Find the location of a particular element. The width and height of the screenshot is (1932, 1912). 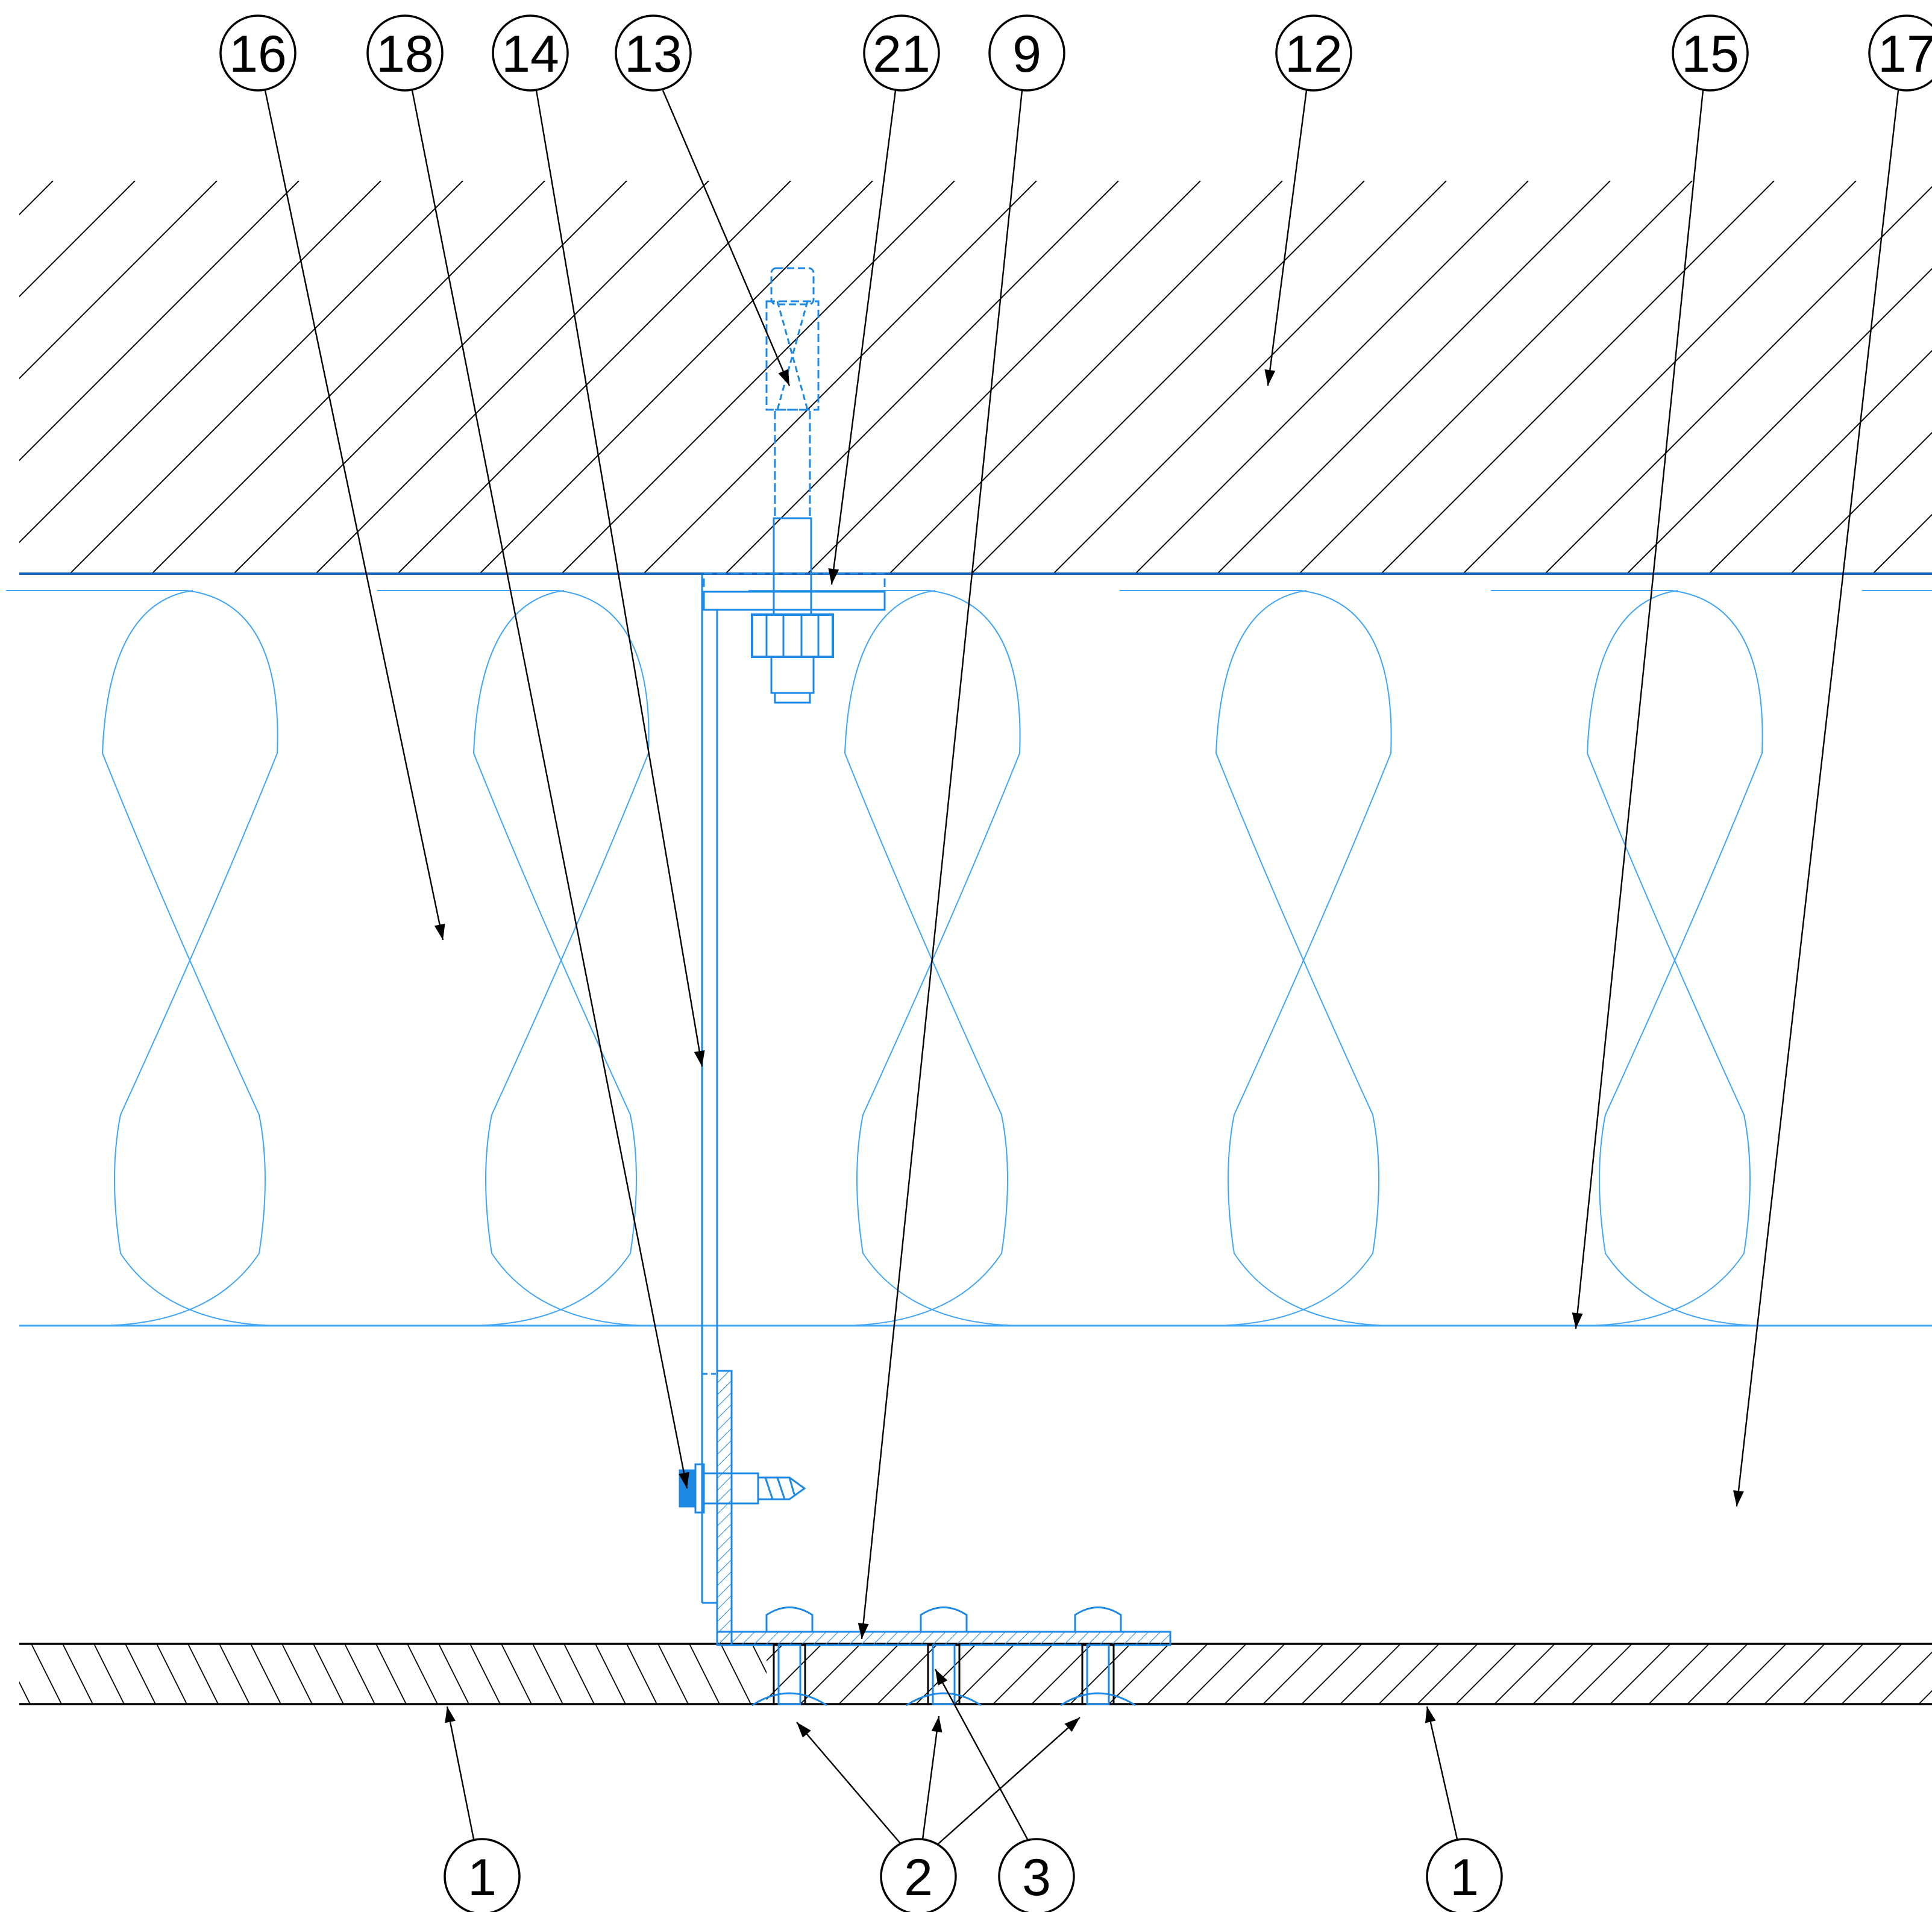

svg-text: 1 is located at coordinates (482, 1878).